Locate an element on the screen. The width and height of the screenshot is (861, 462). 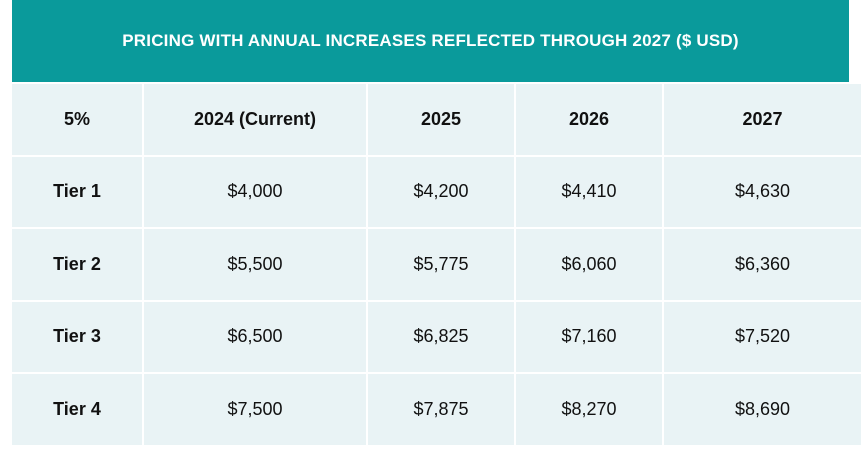
price-cell: $4,630 is located at coordinates (762, 191).